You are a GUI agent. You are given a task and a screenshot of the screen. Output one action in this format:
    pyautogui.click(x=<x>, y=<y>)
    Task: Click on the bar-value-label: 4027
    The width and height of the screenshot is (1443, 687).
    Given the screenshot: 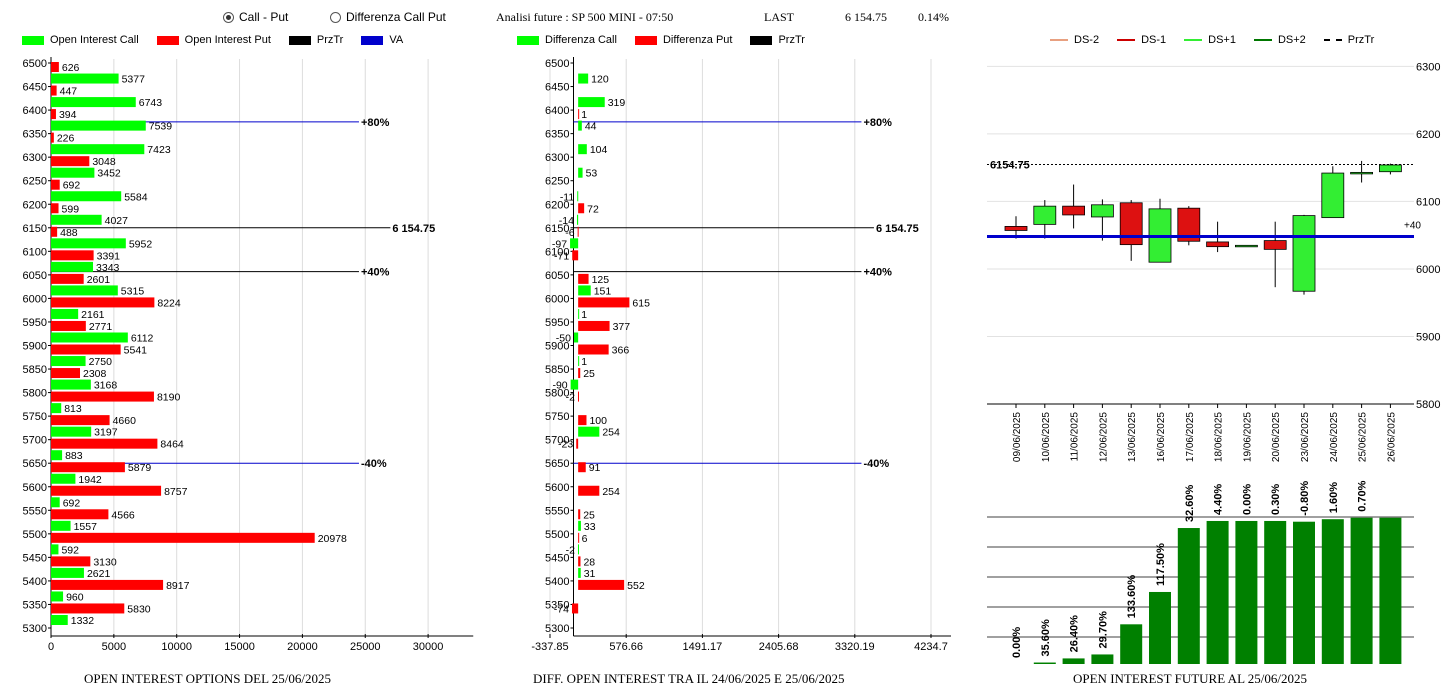 What is the action you would take?
    pyautogui.click(x=117, y=221)
    